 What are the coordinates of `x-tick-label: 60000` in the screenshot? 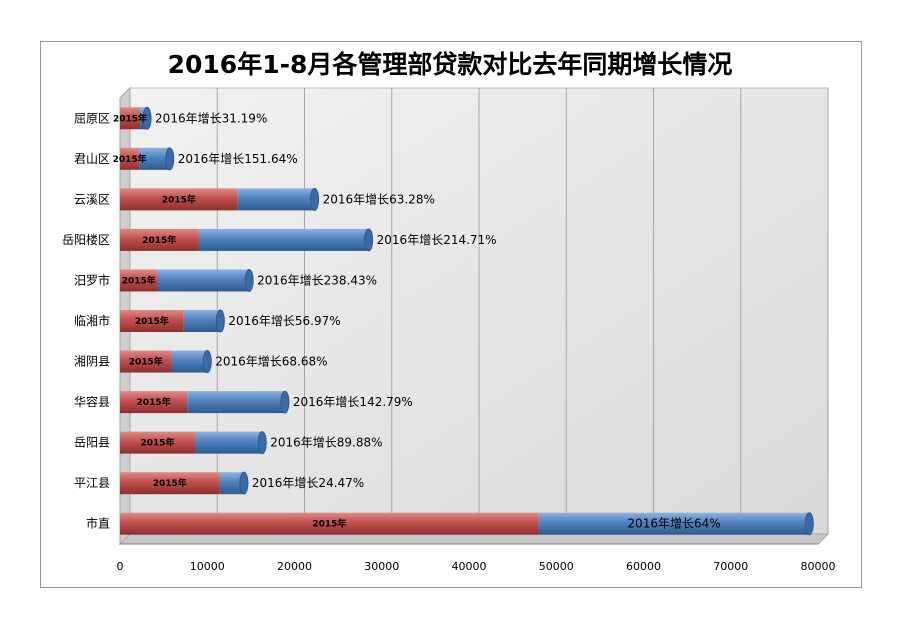 It's located at (643, 566).